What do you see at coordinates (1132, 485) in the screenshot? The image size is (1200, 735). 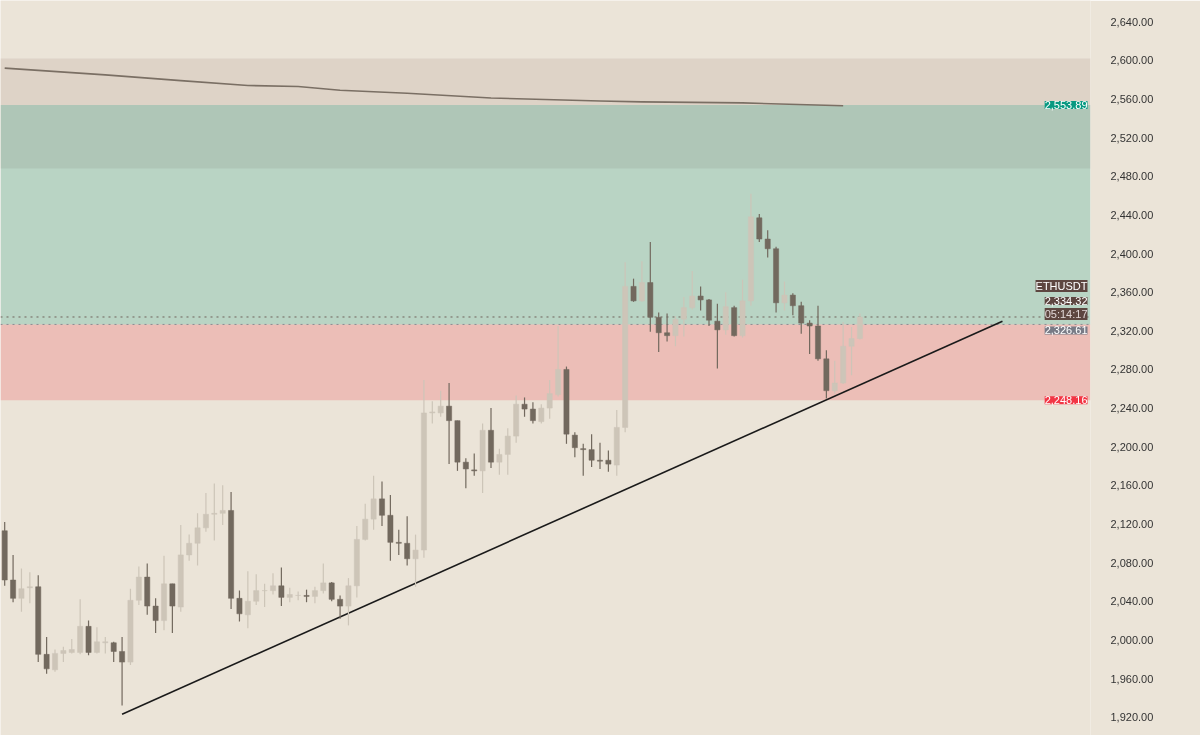 I see `y-tick-label: 2,160.00` at bounding box center [1132, 485].